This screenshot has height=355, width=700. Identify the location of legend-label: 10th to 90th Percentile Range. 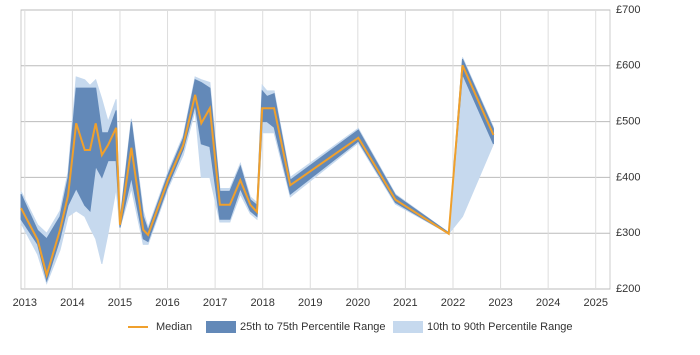
(500, 327).